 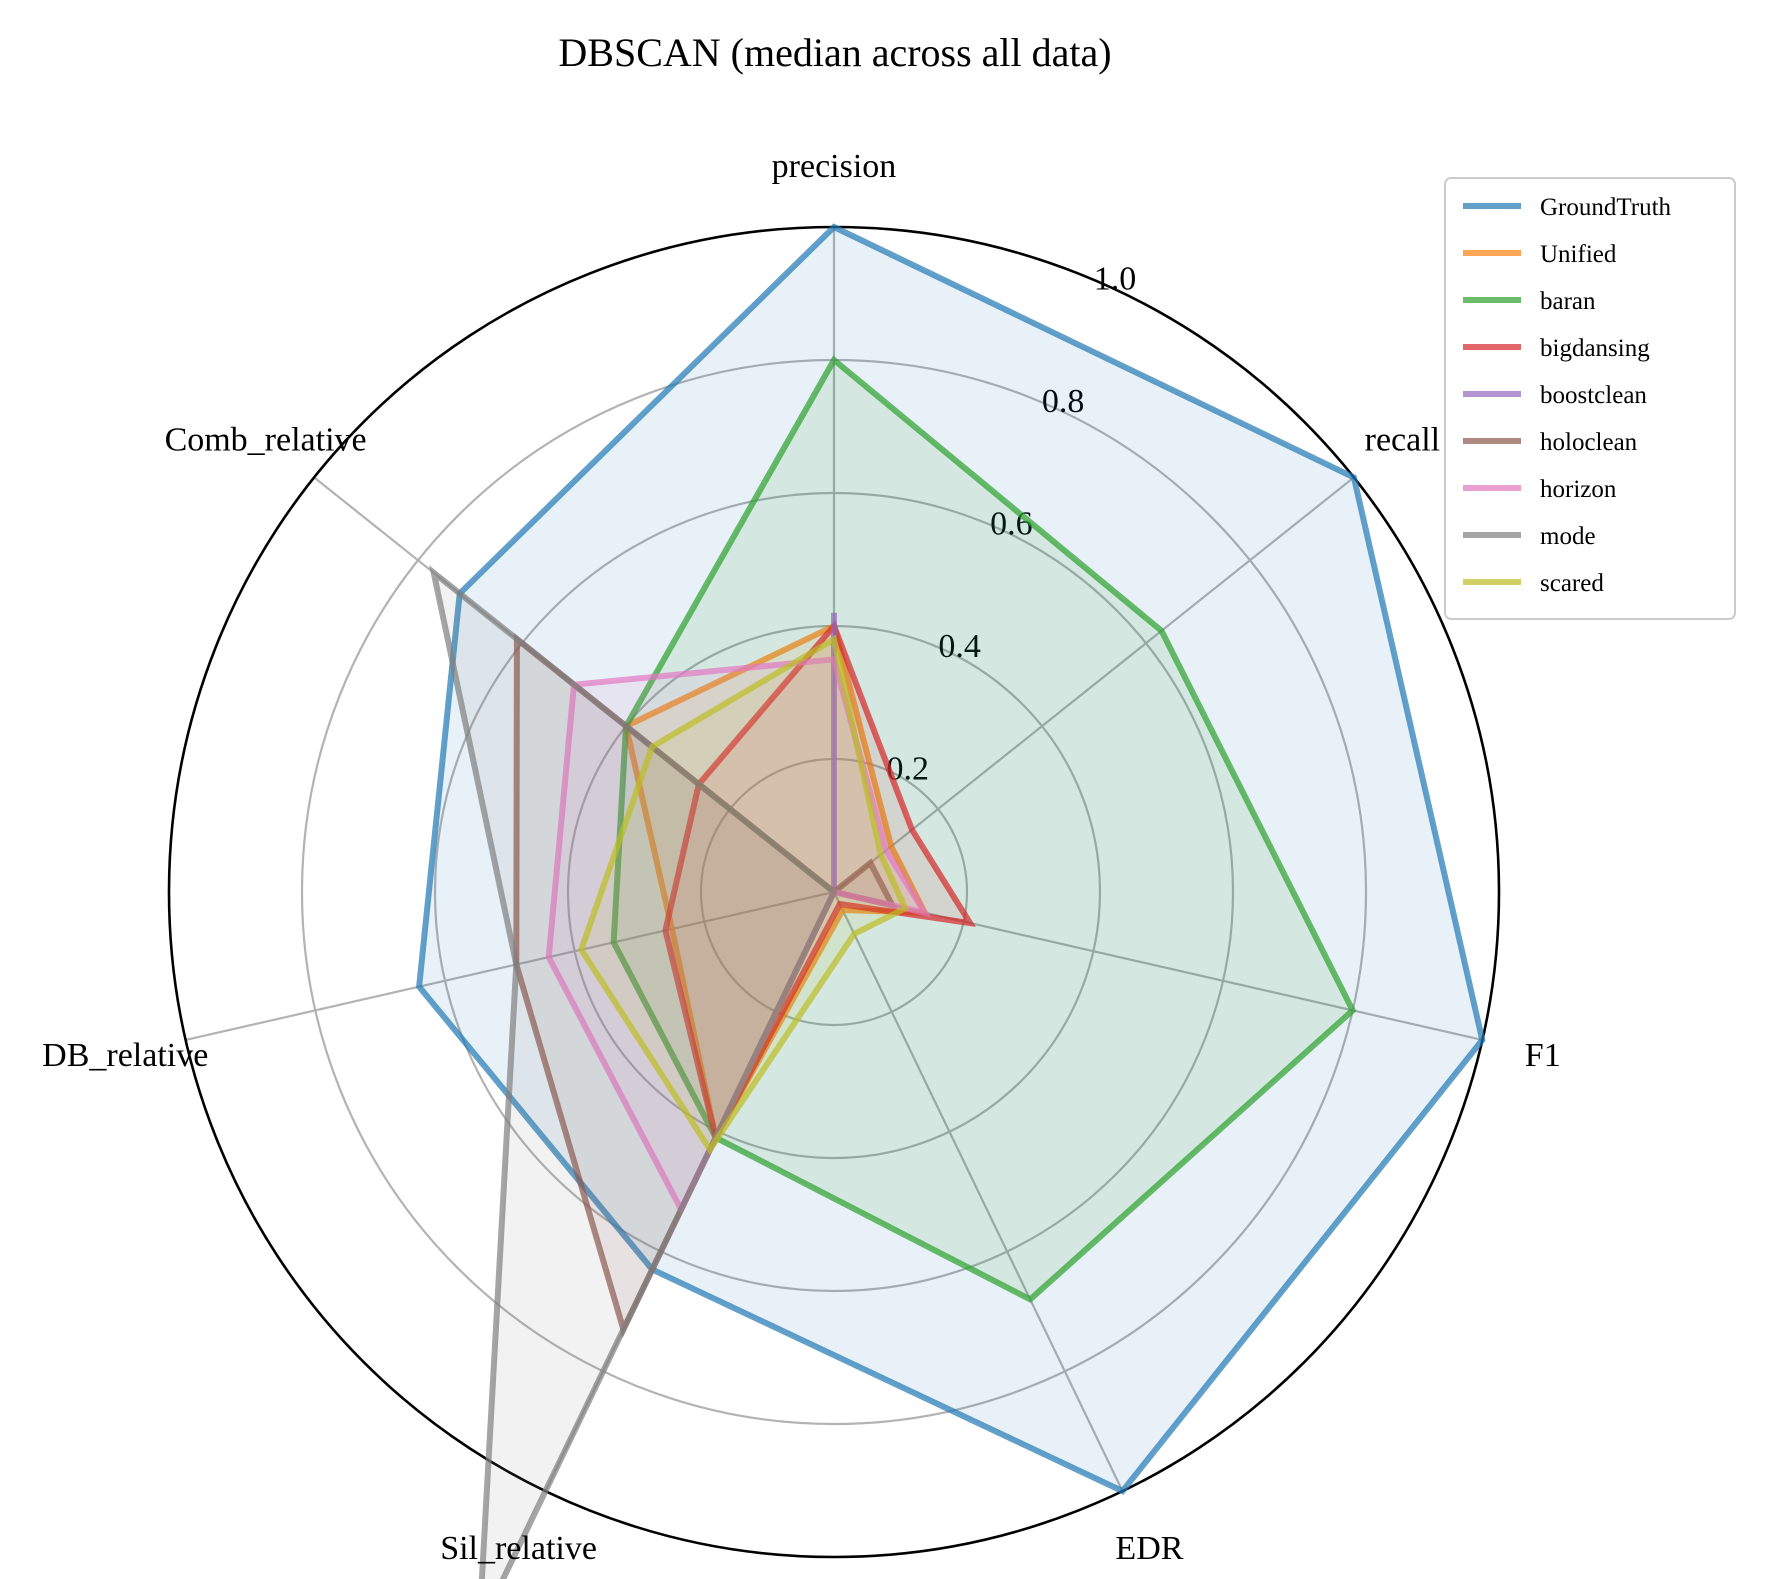 I want to click on spoke-DB_relative, so click(x=510, y=966).